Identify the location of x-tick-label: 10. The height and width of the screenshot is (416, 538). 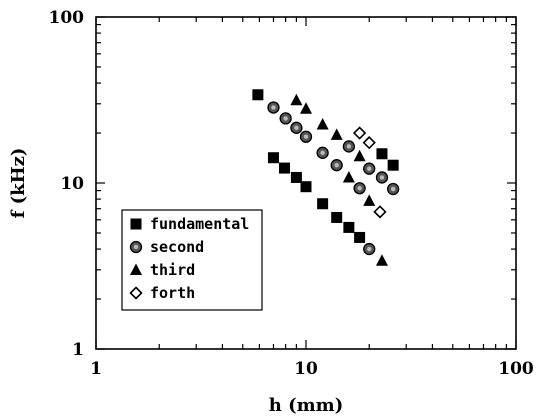
(306, 369).